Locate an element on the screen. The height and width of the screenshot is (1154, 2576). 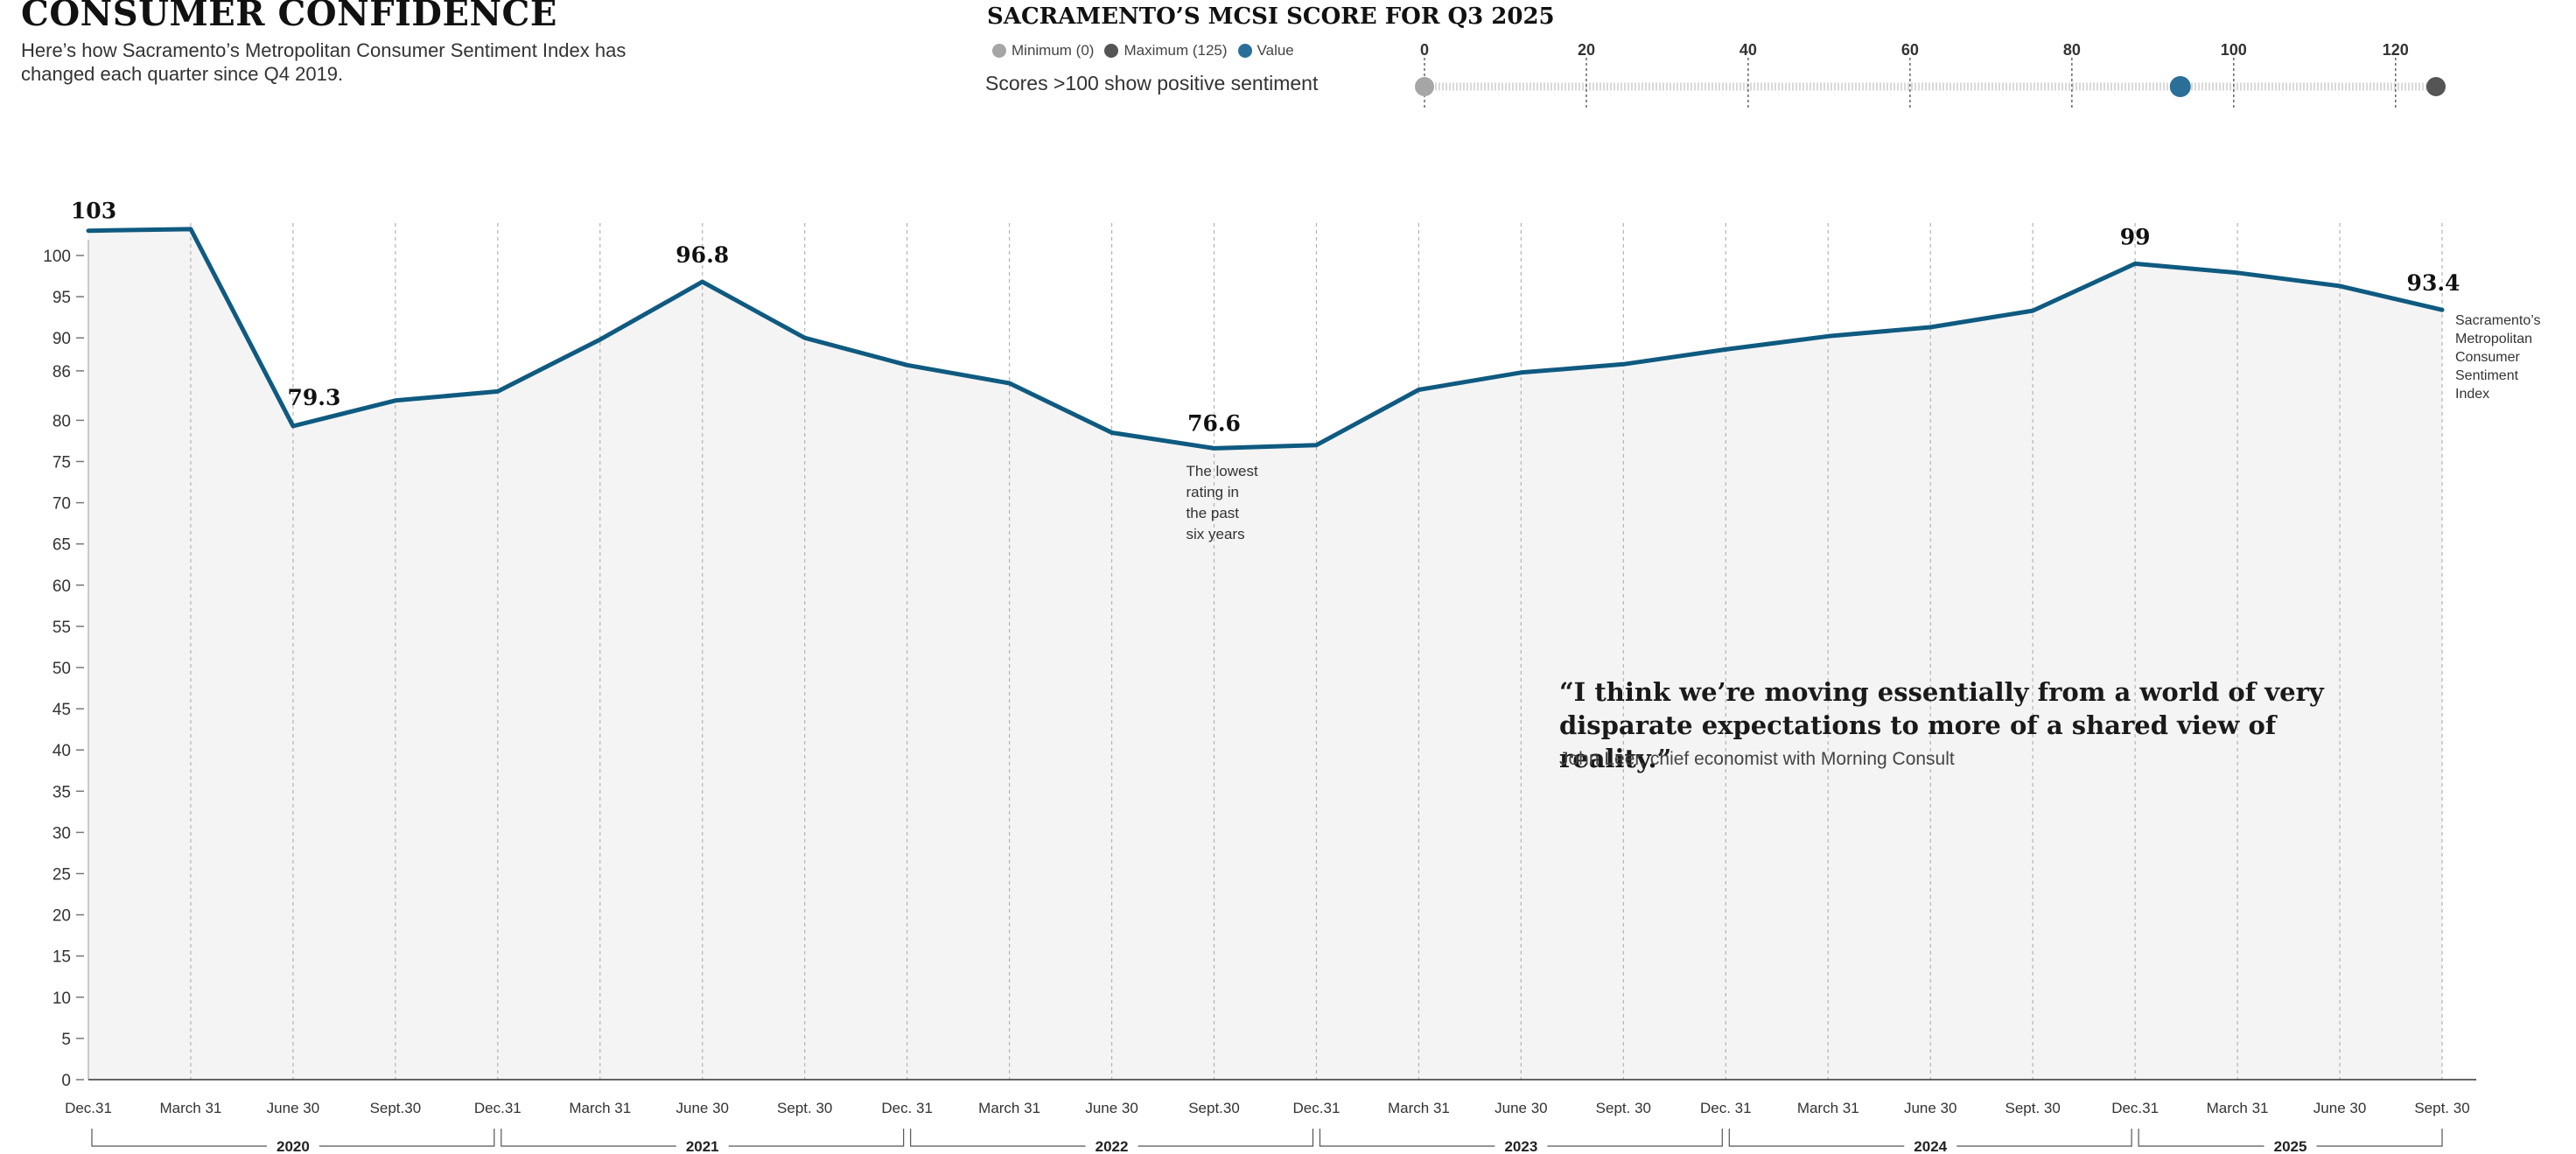
series-end-label-line: Consumer is located at coordinates (2487, 357).